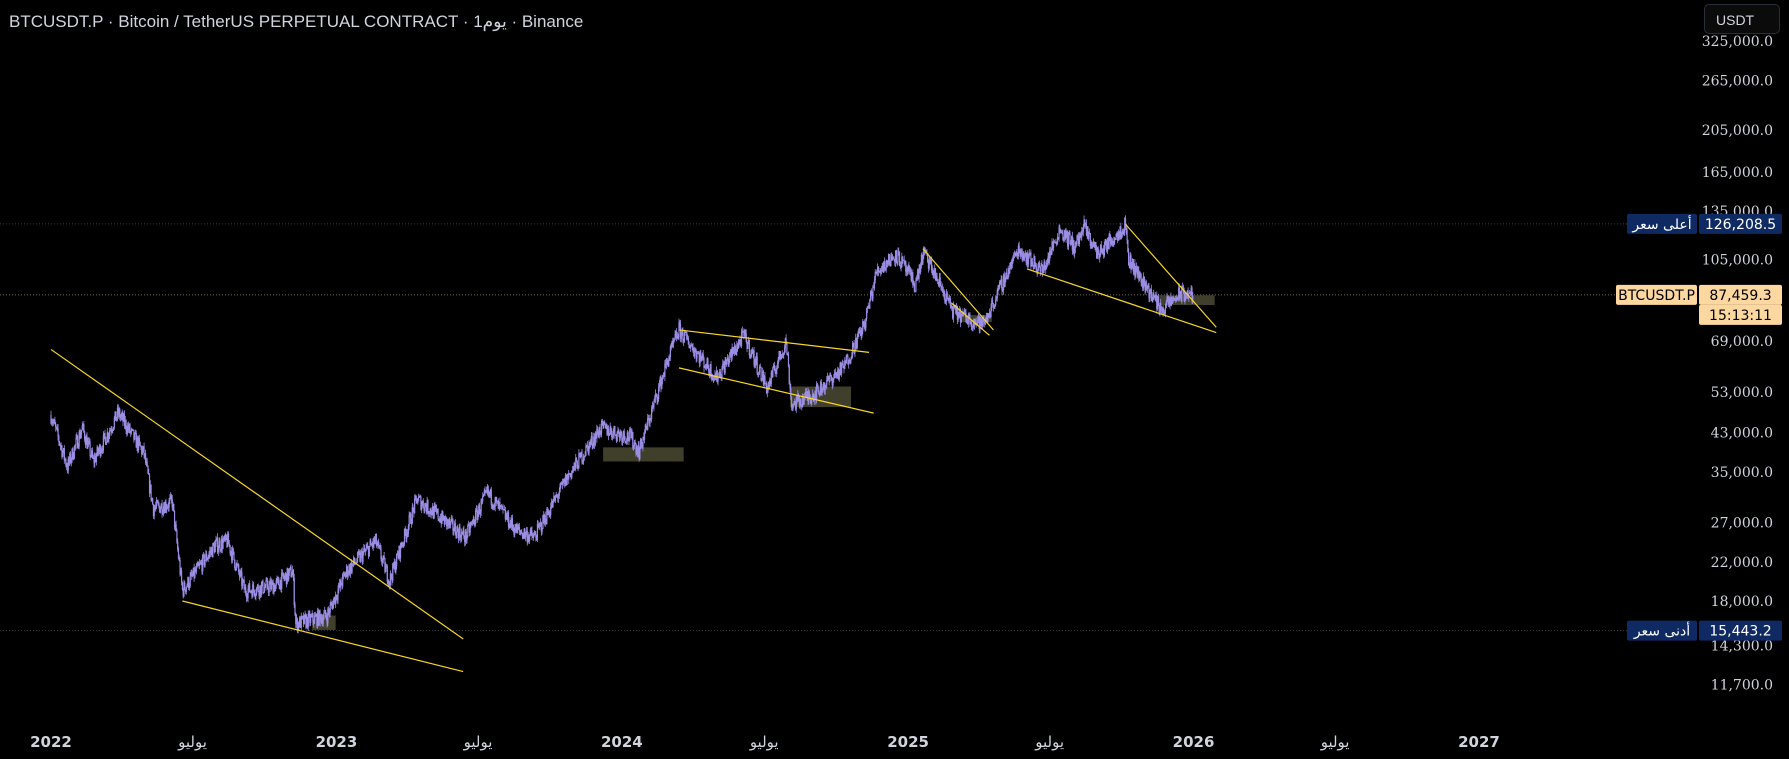 This screenshot has height=759, width=1789. I want to click on time-tick-label: يوليو, so click(192, 742).